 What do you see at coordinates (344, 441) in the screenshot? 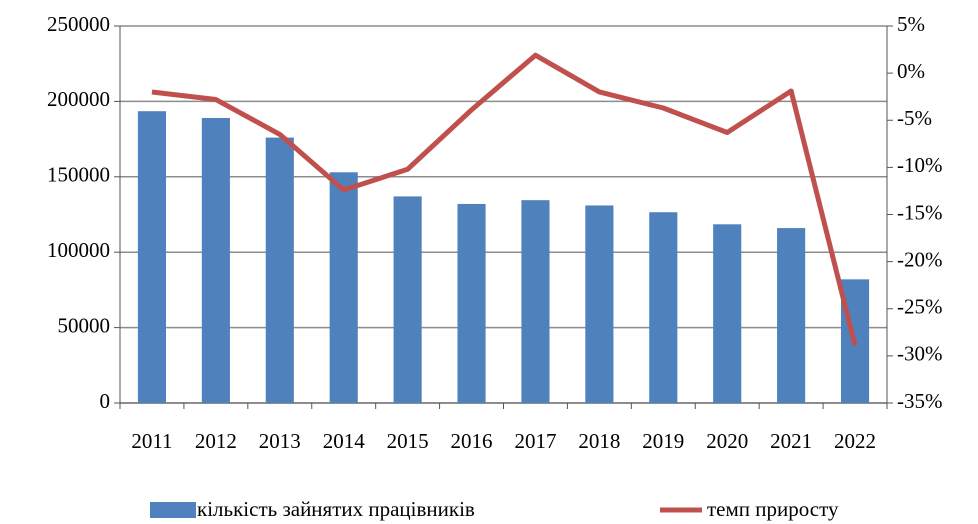
I see `x-tick-label: 2014` at bounding box center [344, 441].